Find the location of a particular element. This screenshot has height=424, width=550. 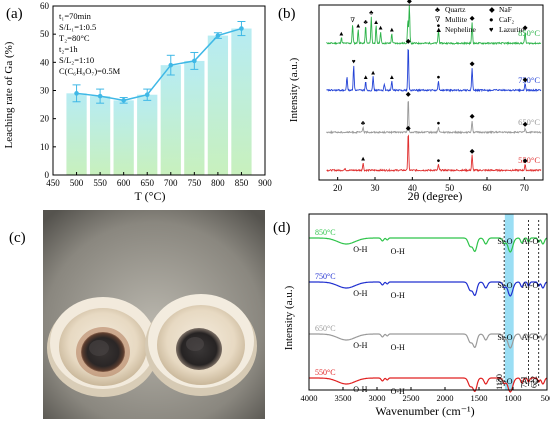

panel-d-label: (d) is located at coordinates (282, 228).